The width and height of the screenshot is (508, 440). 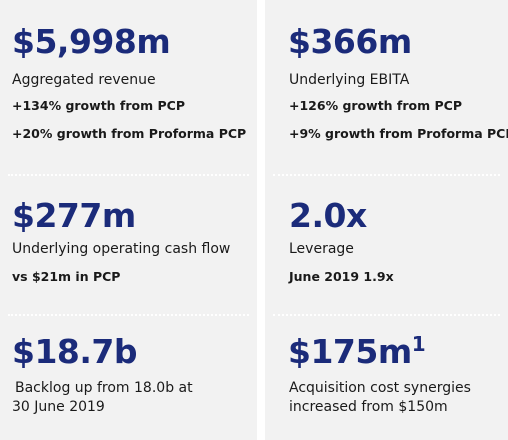 I want to click on ebita-label: Underlying EBITA, so click(x=349, y=80).